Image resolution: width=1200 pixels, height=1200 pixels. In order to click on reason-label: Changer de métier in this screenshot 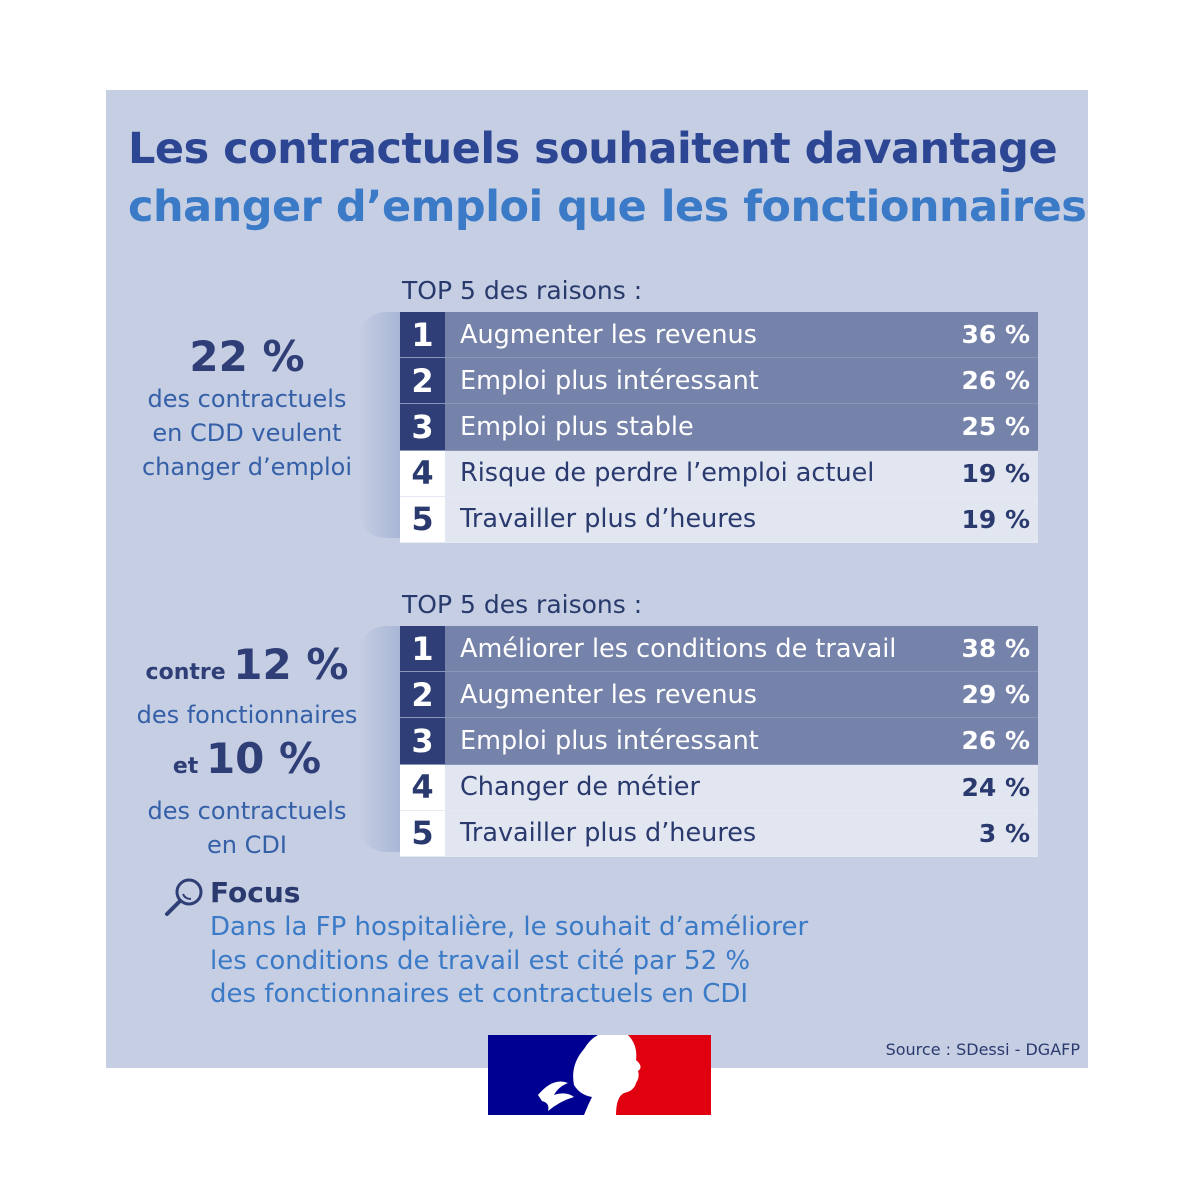, I will do `click(580, 787)`.